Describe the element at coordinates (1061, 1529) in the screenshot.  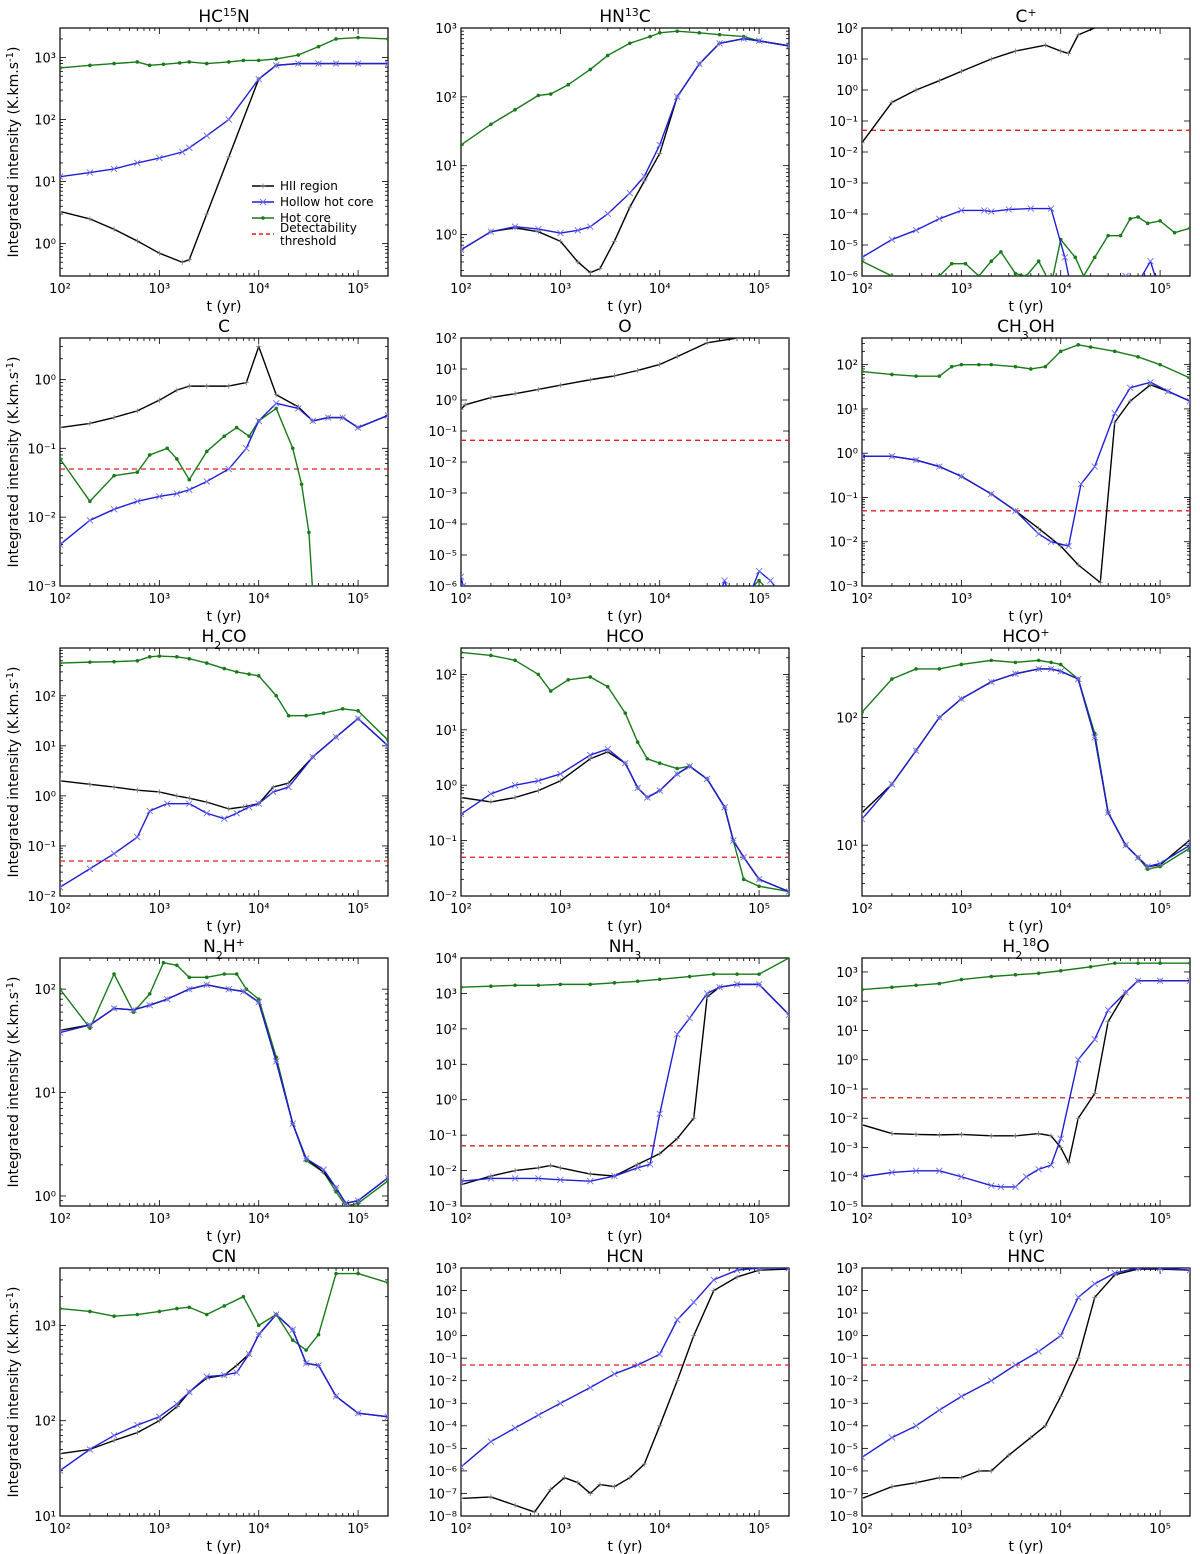
I see `x-tick-label: 10⁴` at that location.